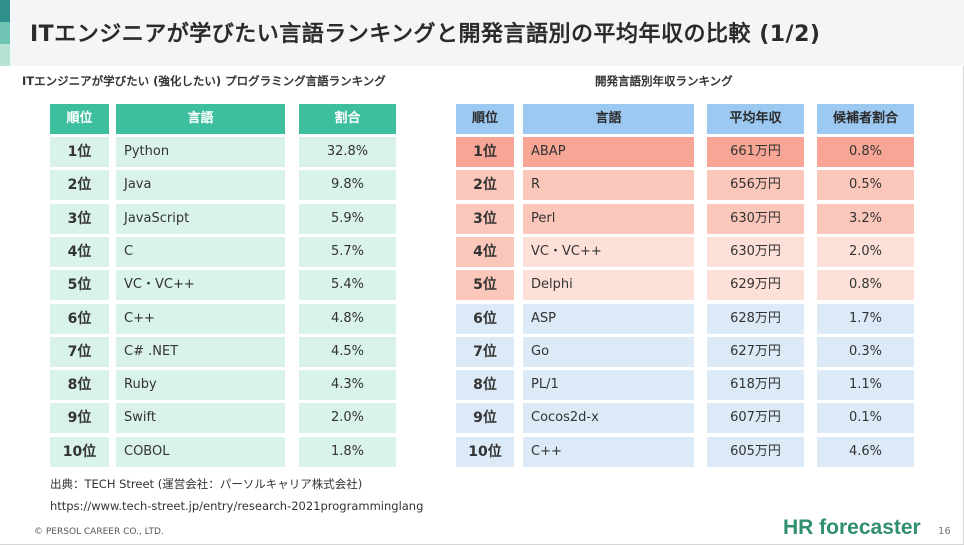  What do you see at coordinates (347, 452) in the screenshot?
I see `share-cell: 1.8%` at bounding box center [347, 452].